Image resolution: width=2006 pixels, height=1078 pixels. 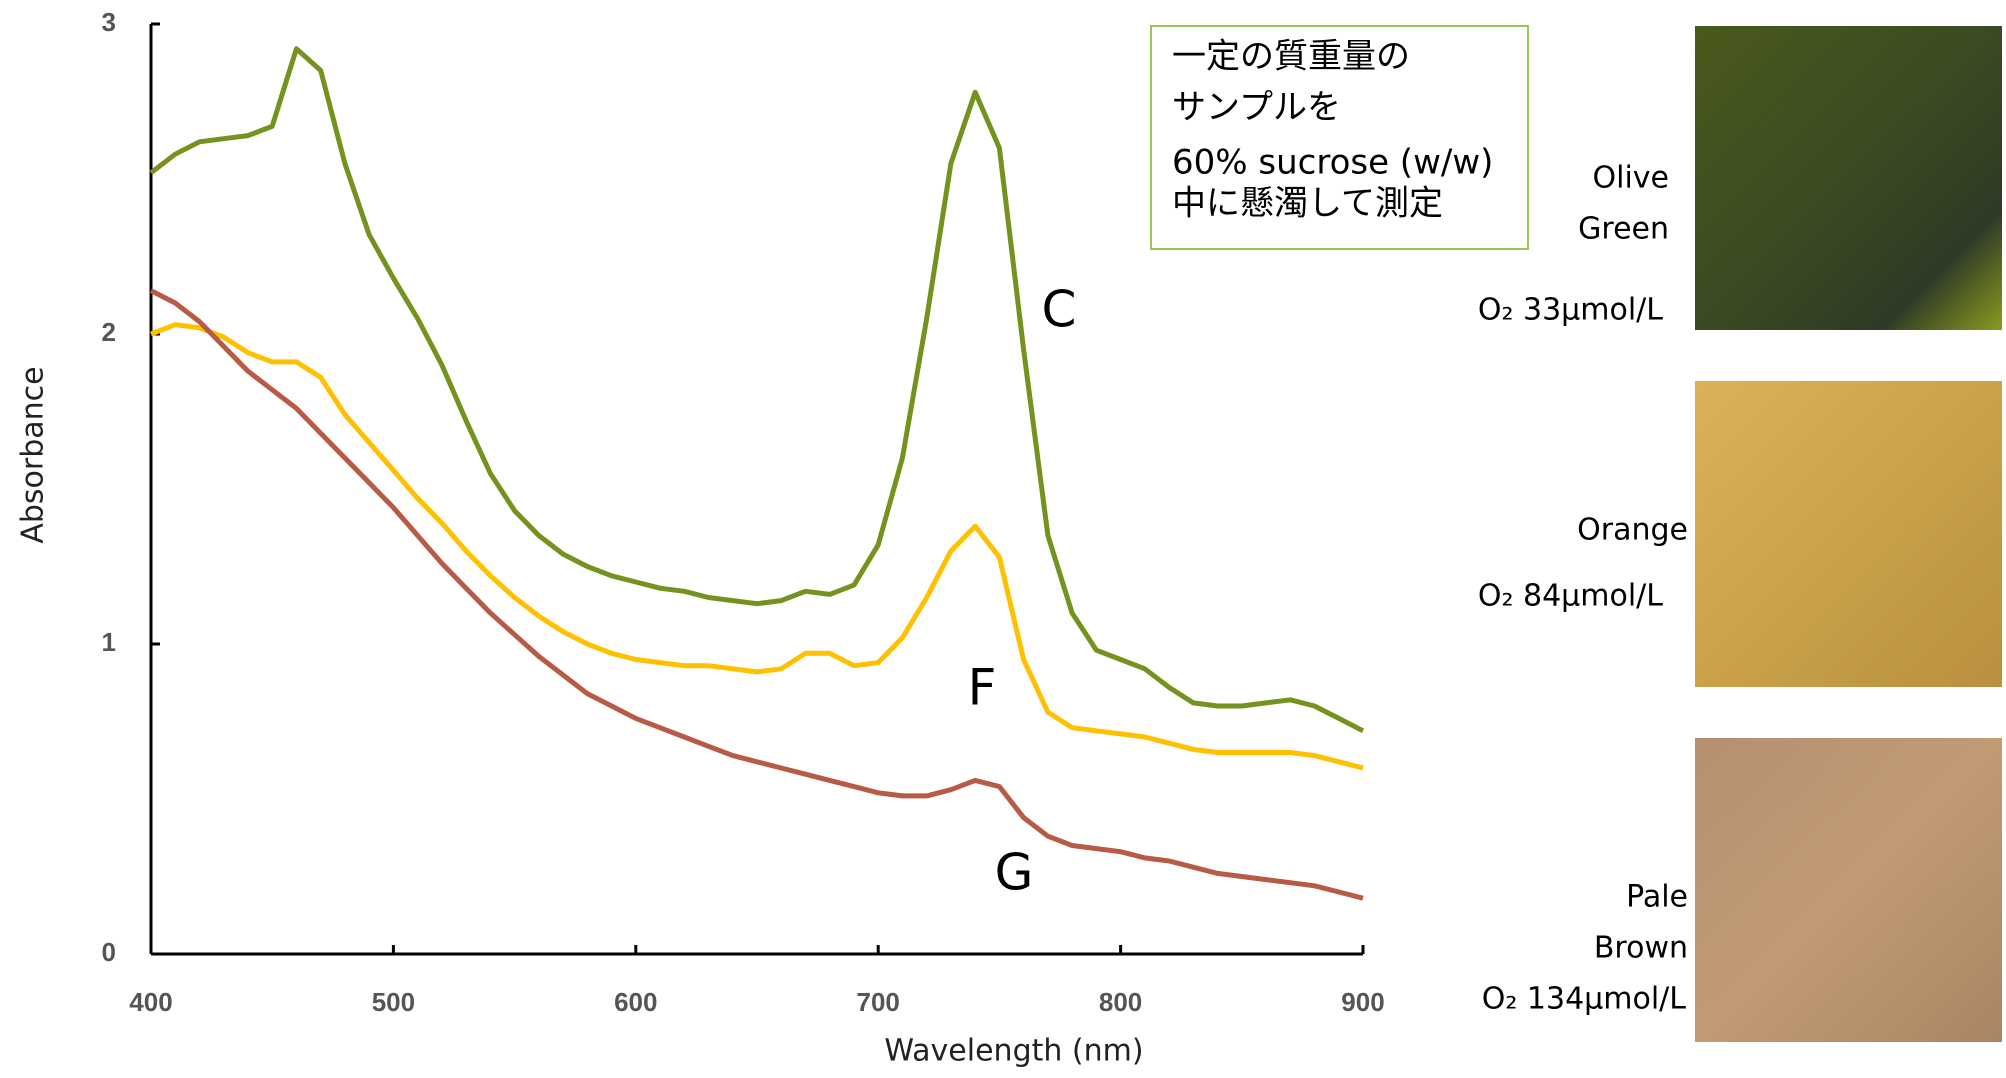 I want to click on sample-label: Olive, so click(x=1631, y=178).